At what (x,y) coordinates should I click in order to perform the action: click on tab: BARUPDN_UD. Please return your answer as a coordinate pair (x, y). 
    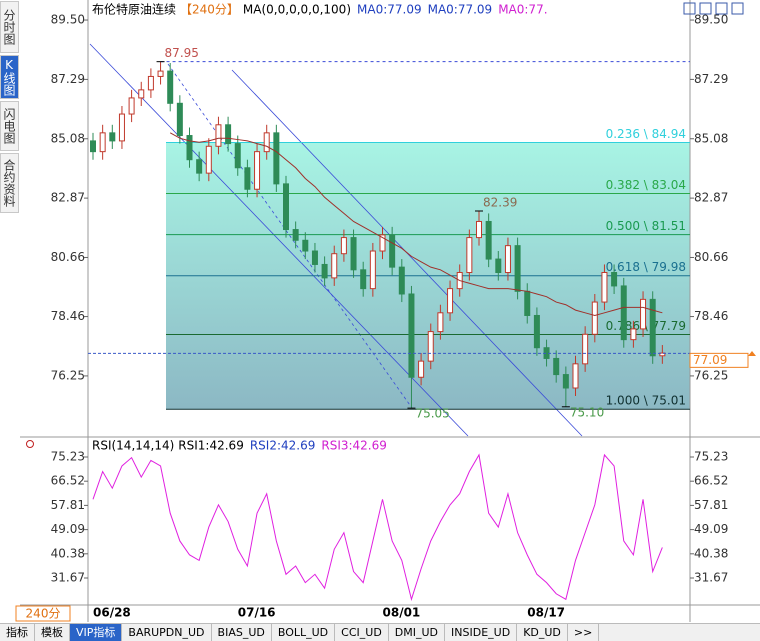
    Looking at the image, I should click on (167, 632).